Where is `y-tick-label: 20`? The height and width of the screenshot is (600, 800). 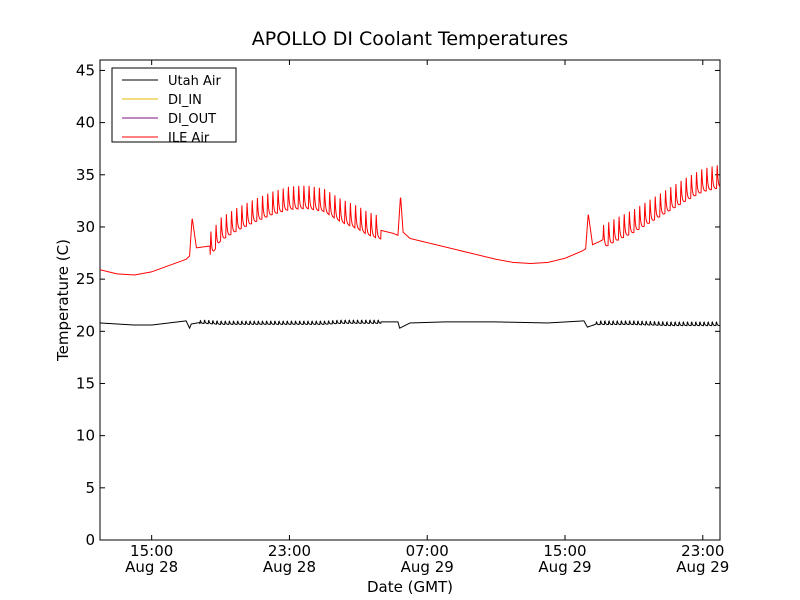 y-tick-label: 20 is located at coordinates (85, 331).